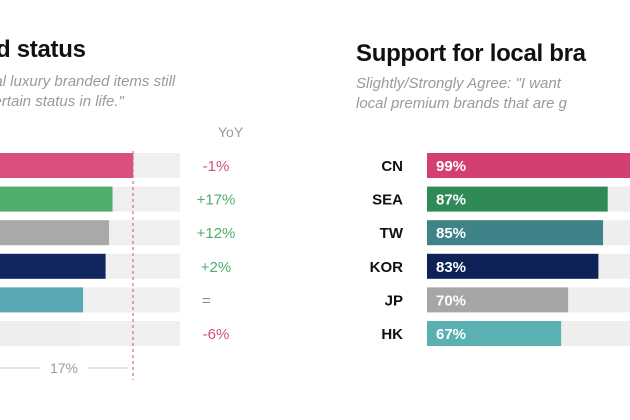  Describe the element at coordinates (216, 166) in the screenshot. I see `left-yoy-value: -1%` at that location.